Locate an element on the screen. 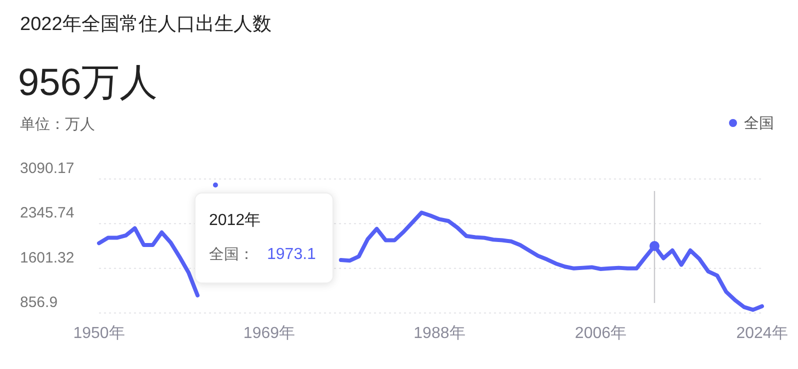  annotation: 2012年 is located at coordinates (235, 220).